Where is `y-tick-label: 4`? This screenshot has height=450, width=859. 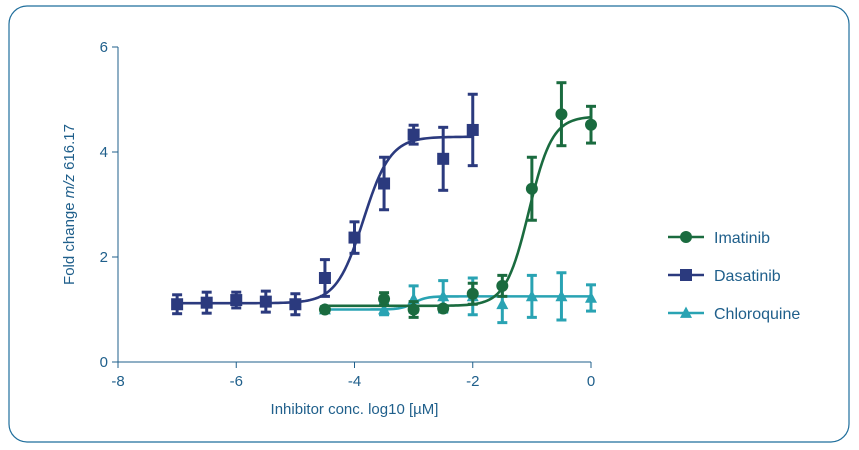
y-tick-label: 4 is located at coordinates (104, 152).